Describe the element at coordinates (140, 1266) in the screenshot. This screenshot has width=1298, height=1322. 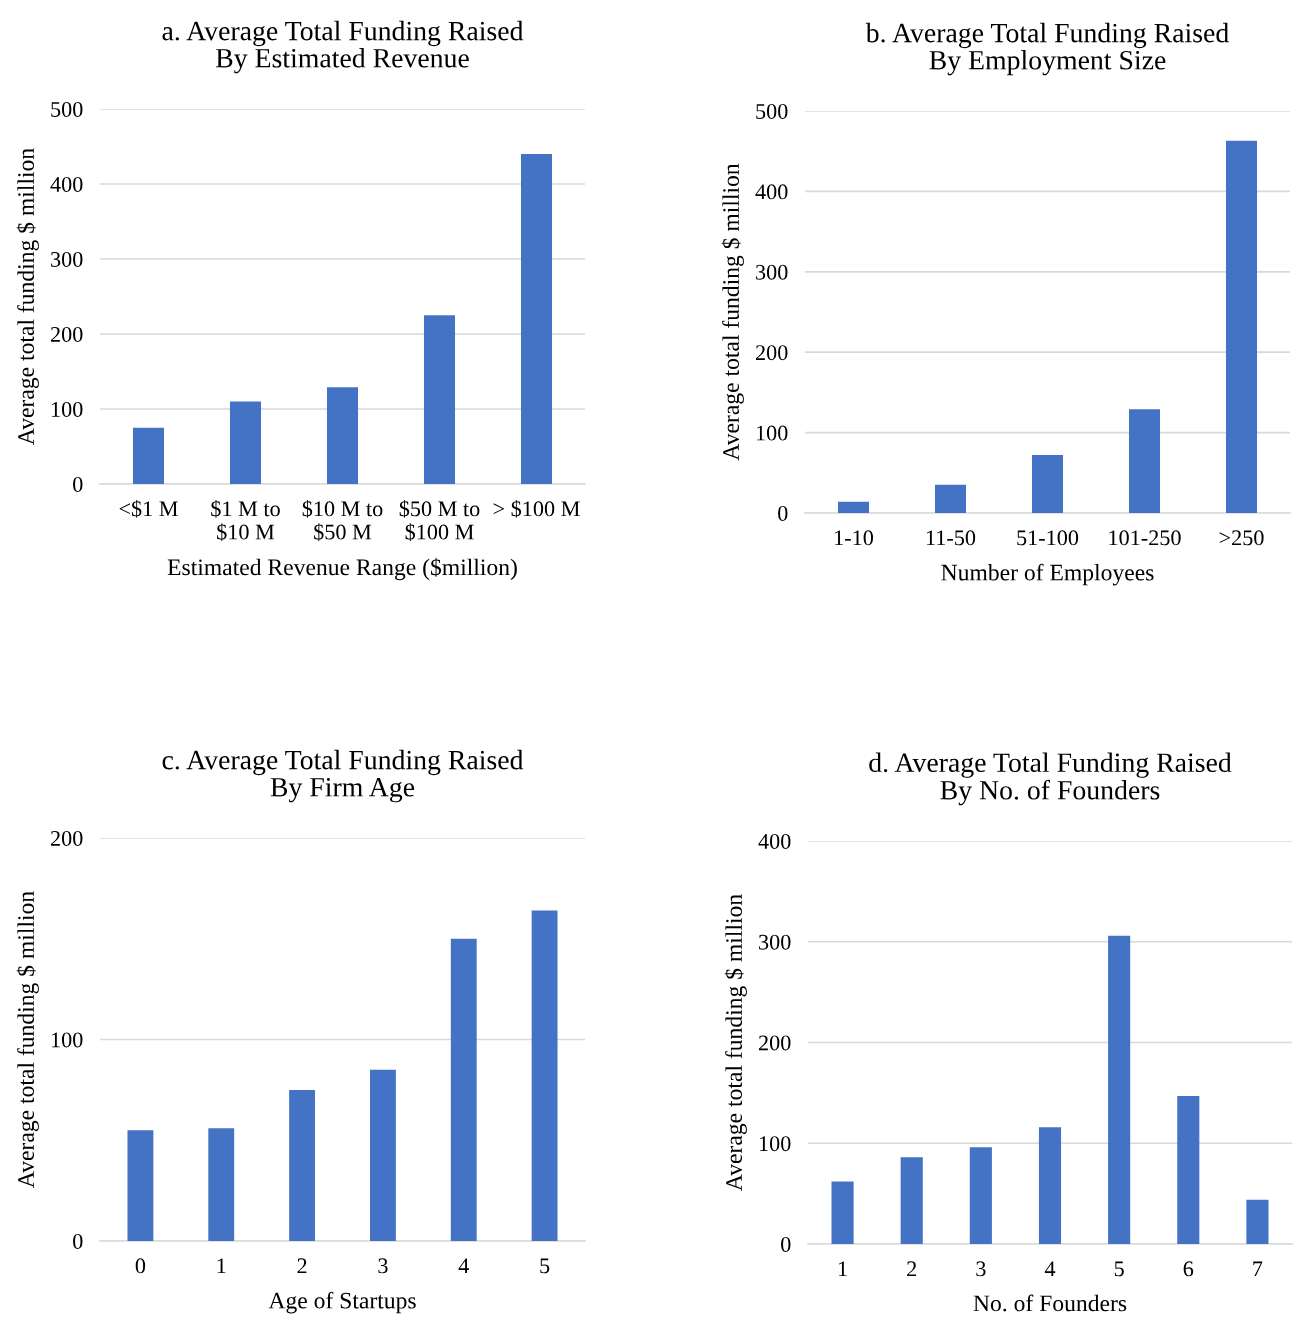
I see `x-tick-label: 0` at that location.